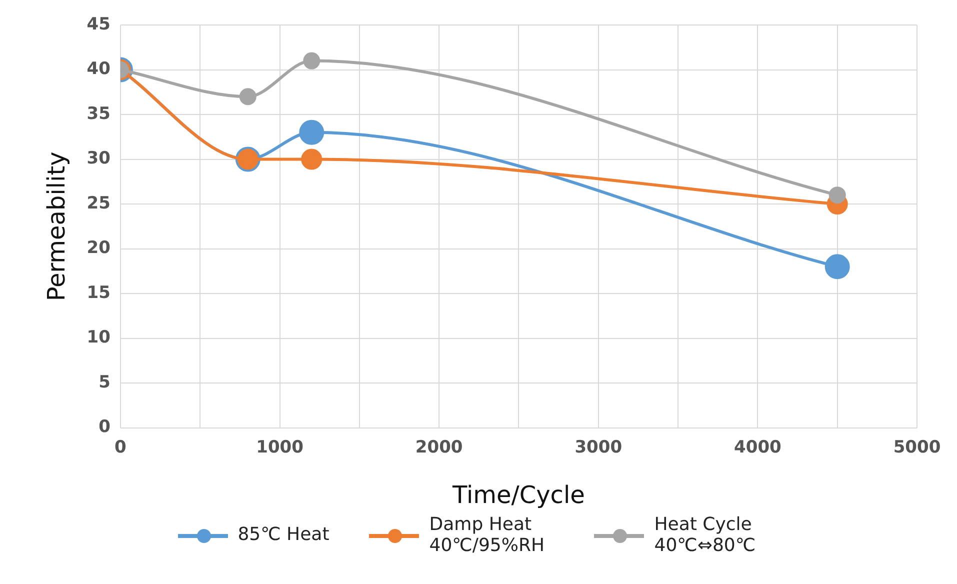  I want to click on y-tick-label: 20, so click(98, 248).